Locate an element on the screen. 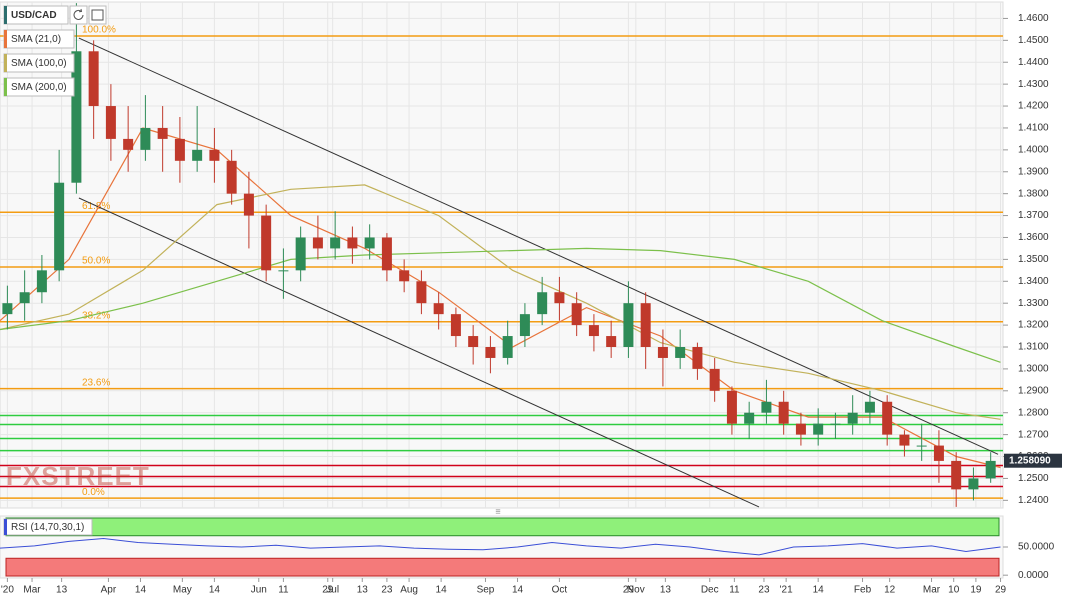 The height and width of the screenshot is (609, 1067). rsi-oversold-band is located at coordinates (502, 567).